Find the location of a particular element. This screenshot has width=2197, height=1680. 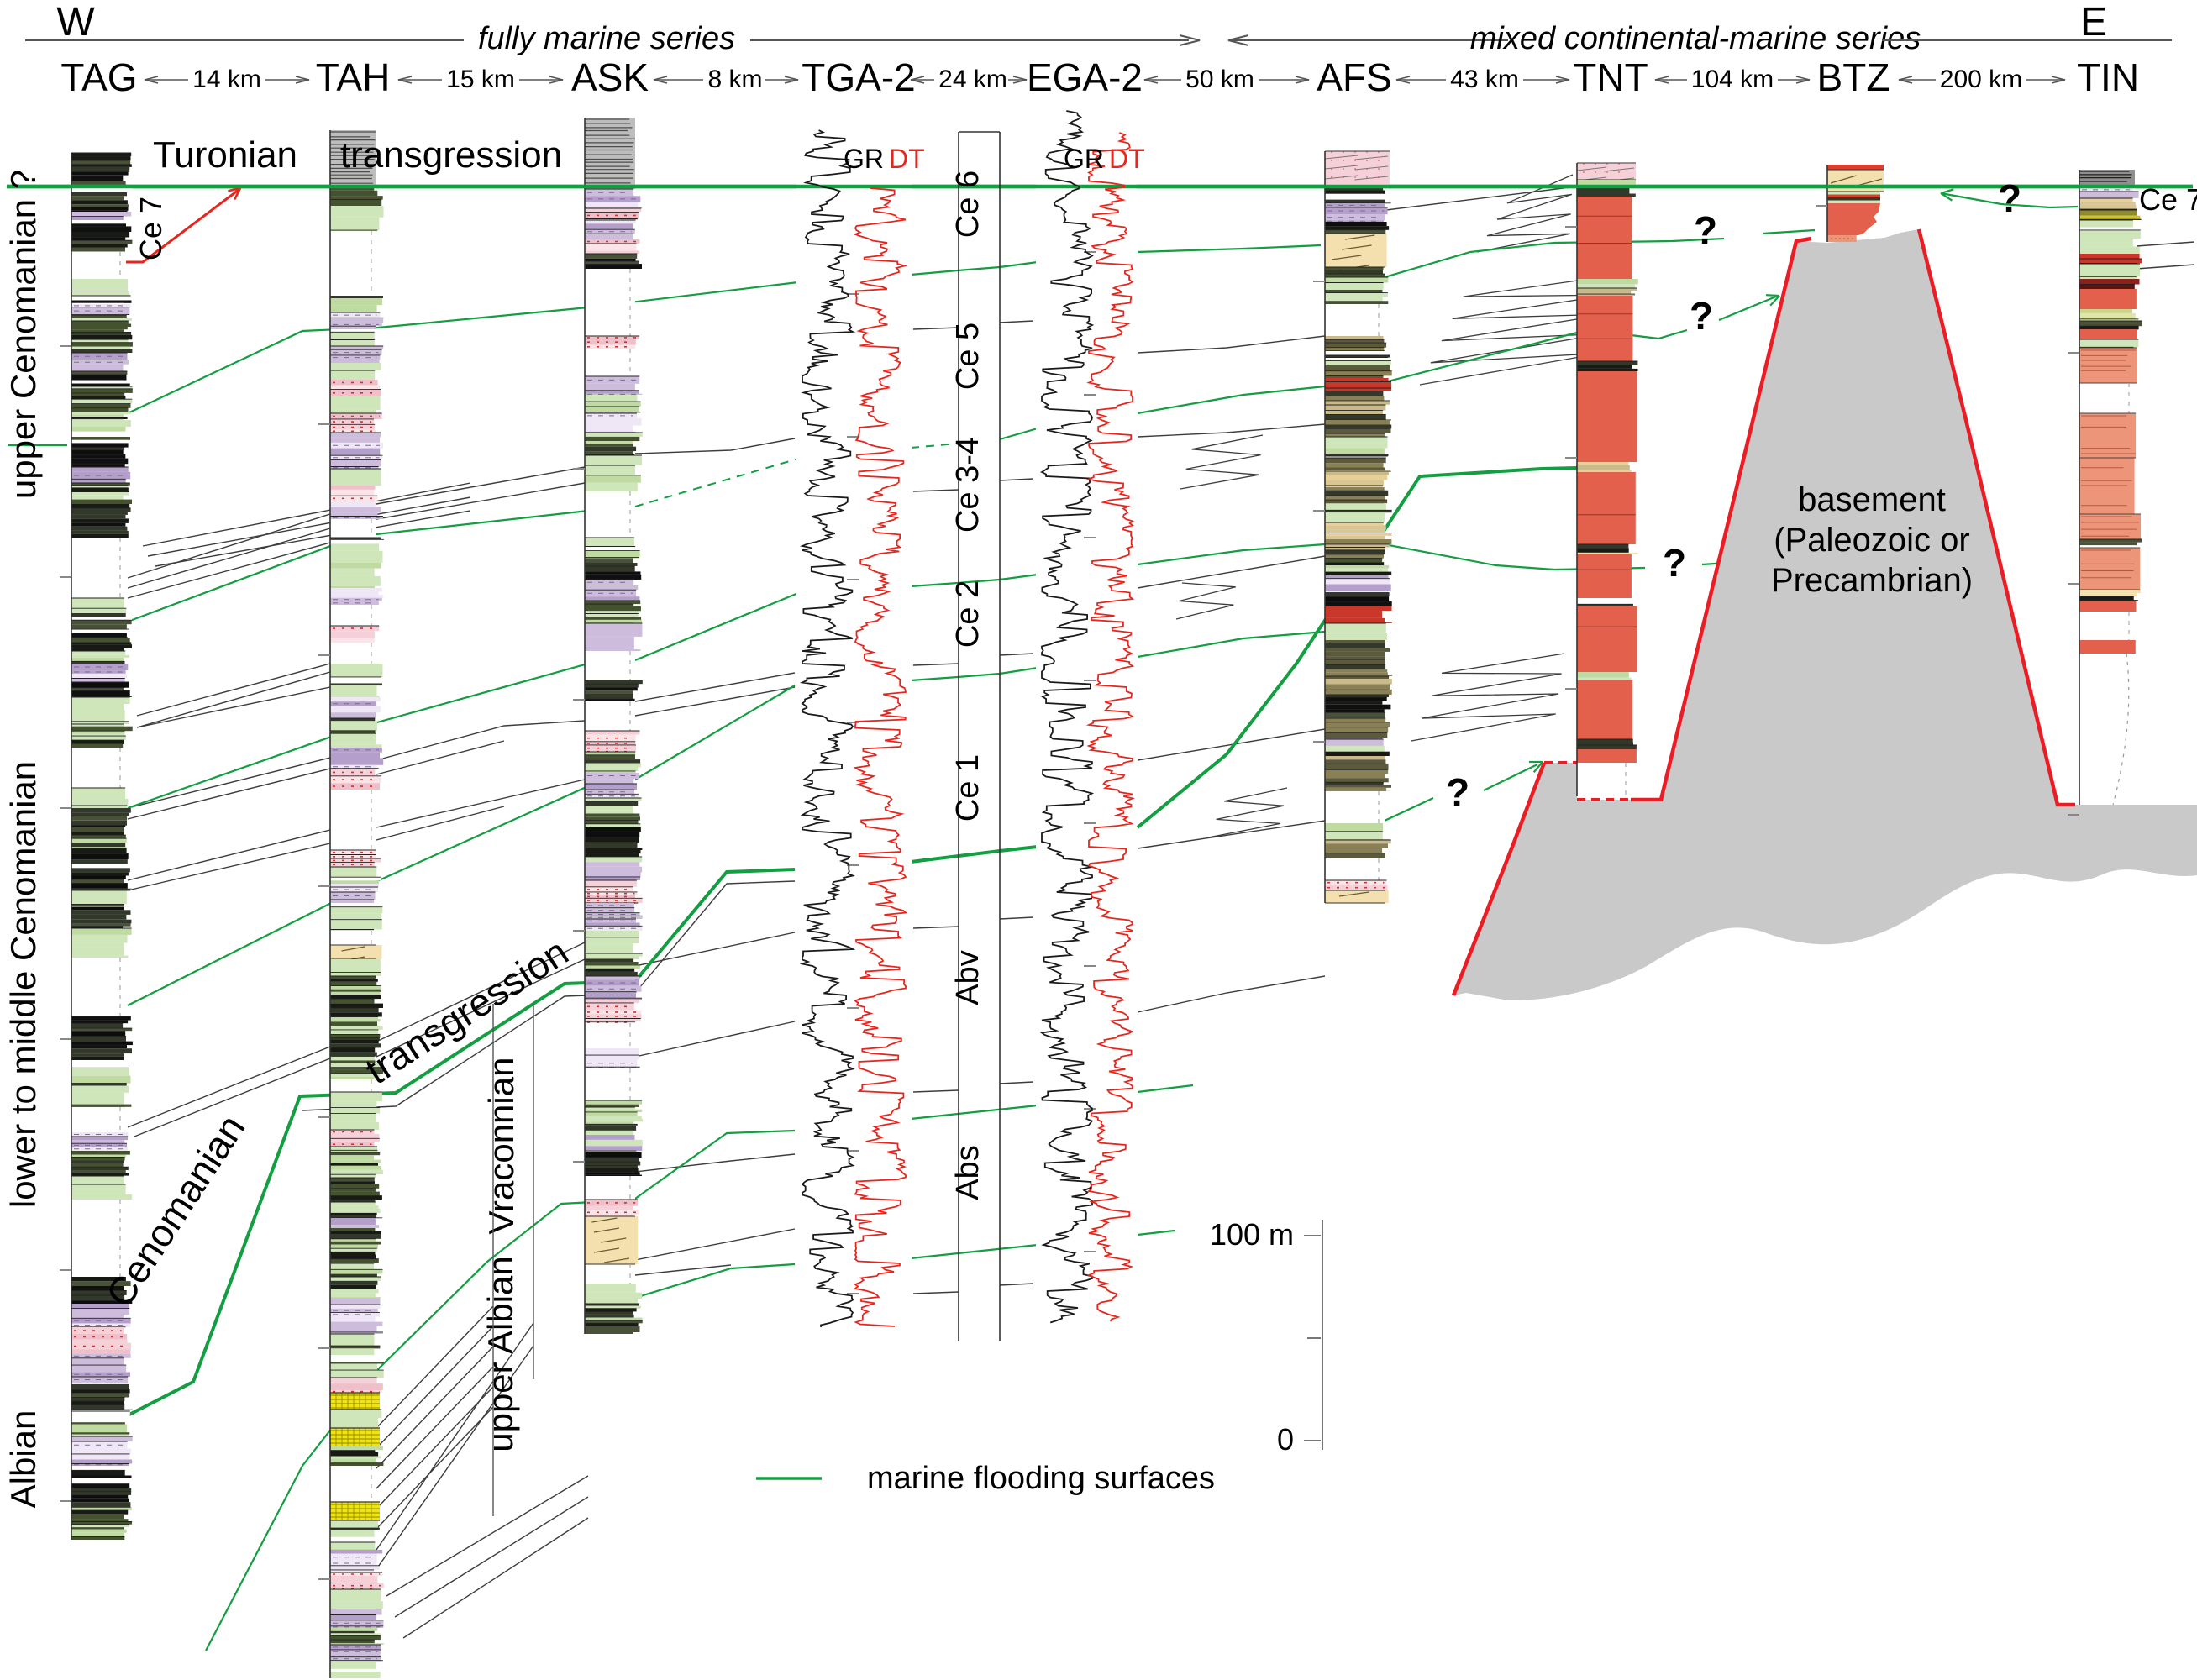

svg-text: Ce 5 is located at coordinates (967, 356).